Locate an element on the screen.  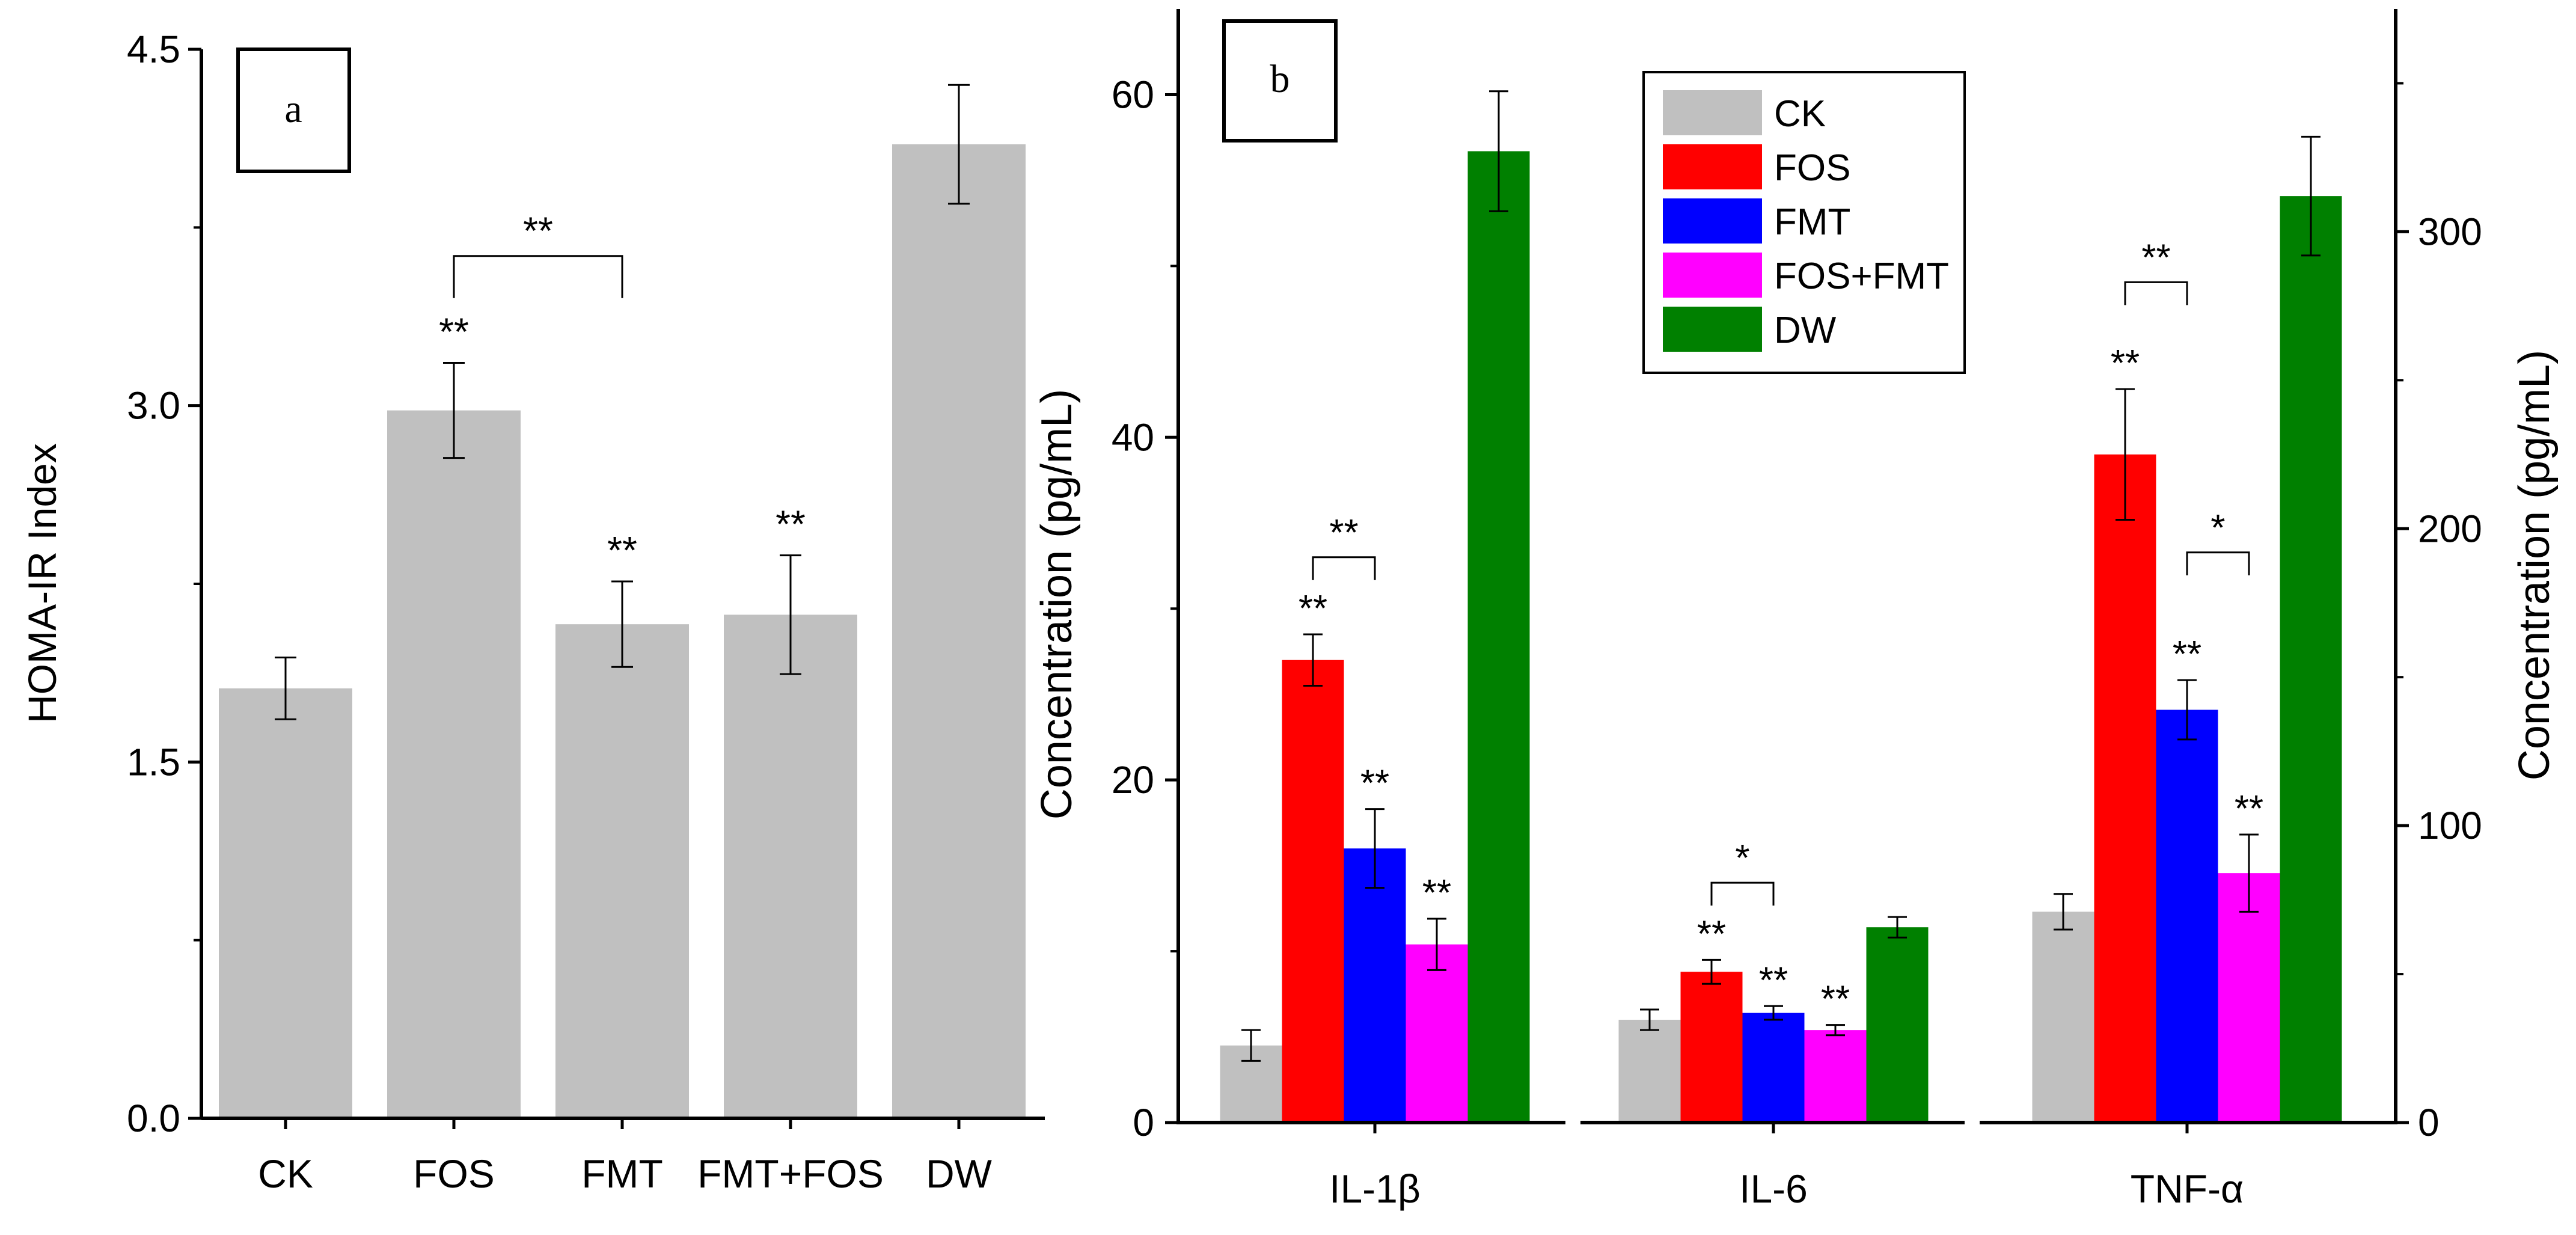
b-error-bar-il-1-fos is located at coordinates (1313, 660).